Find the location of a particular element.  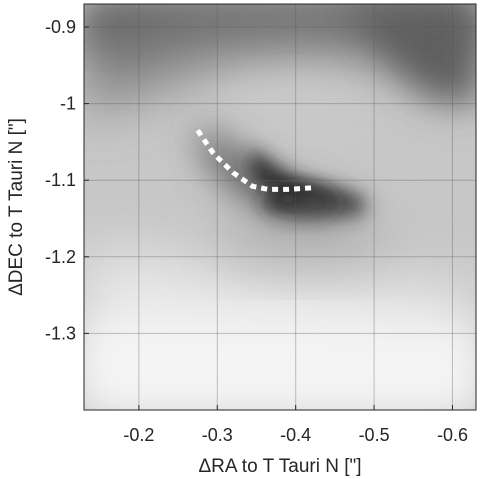

x-axis-label: ΔRA to T Tauri N ["] is located at coordinates (279, 466).